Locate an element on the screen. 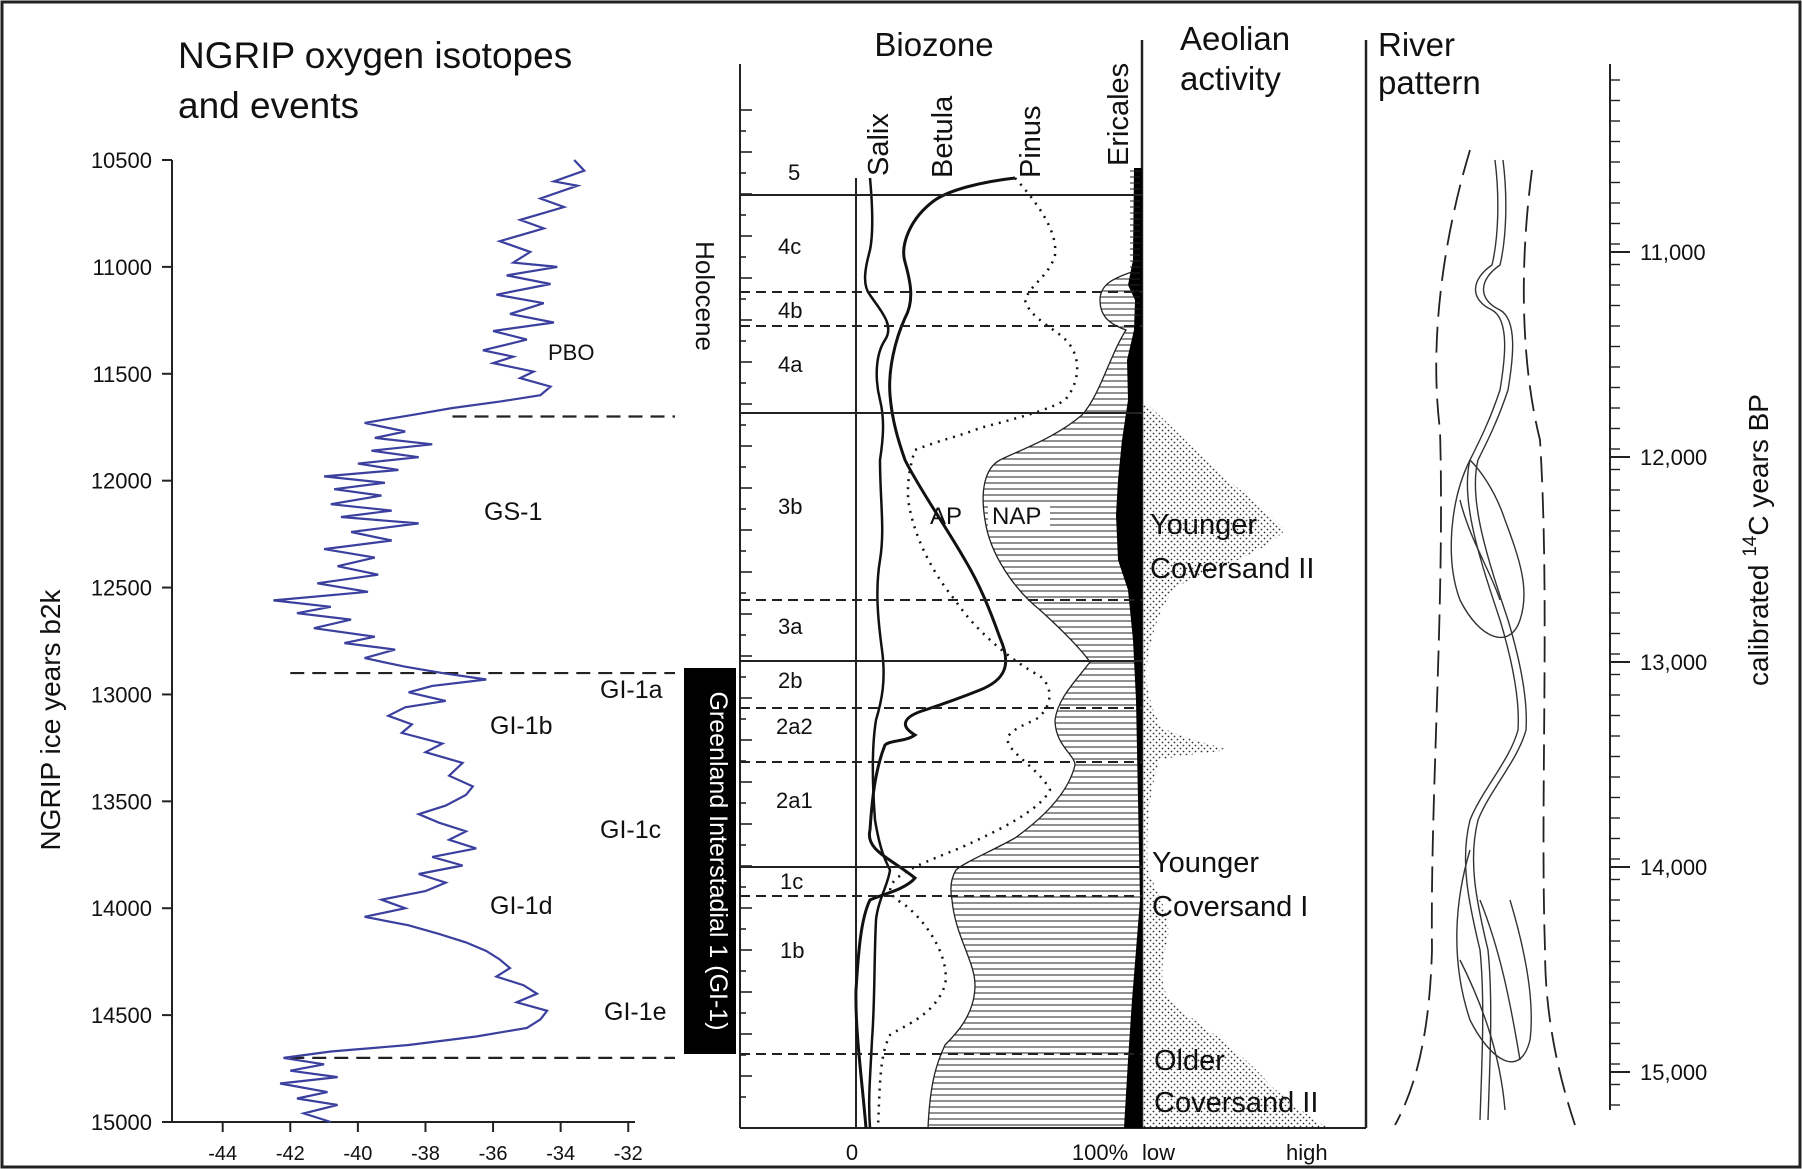  annotation-gi-1b: GI-1b is located at coordinates (521, 726).